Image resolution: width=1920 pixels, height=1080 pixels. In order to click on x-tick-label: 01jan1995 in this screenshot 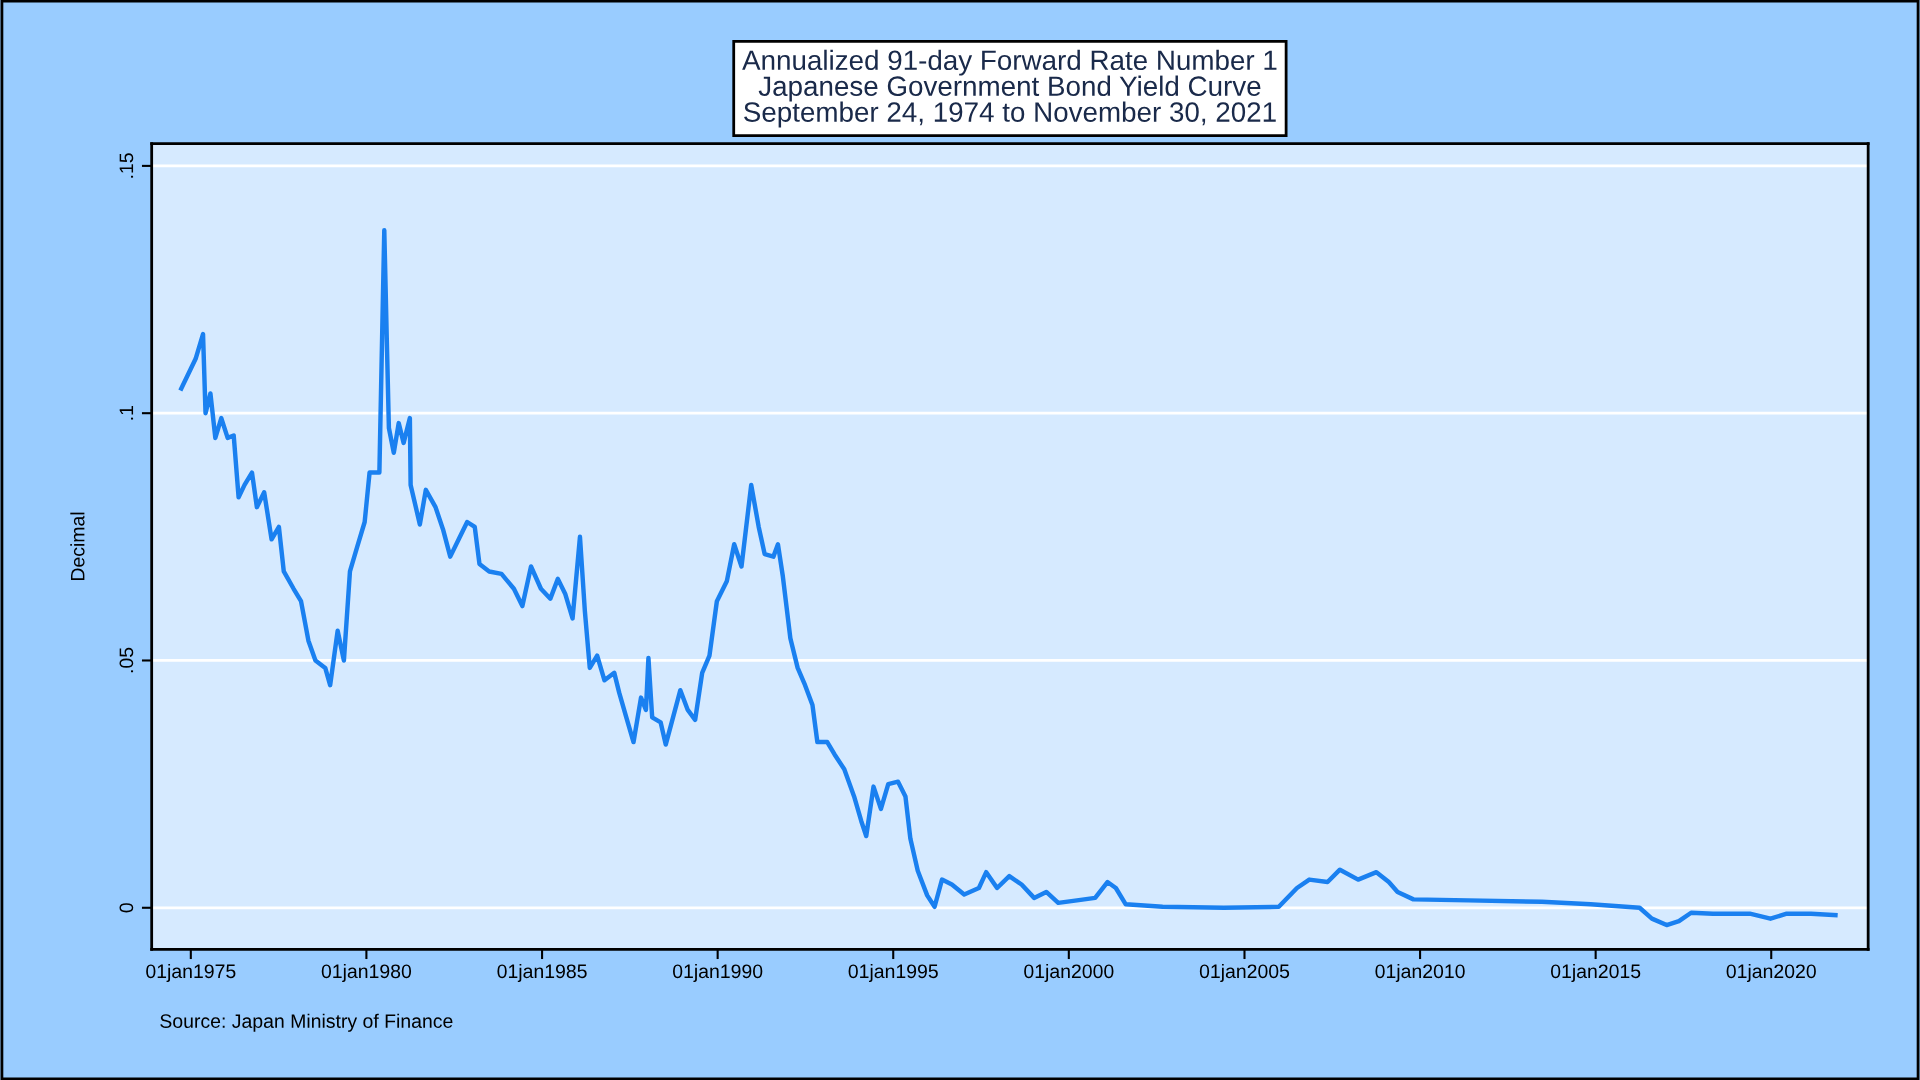, I will do `click(893, 973)`.